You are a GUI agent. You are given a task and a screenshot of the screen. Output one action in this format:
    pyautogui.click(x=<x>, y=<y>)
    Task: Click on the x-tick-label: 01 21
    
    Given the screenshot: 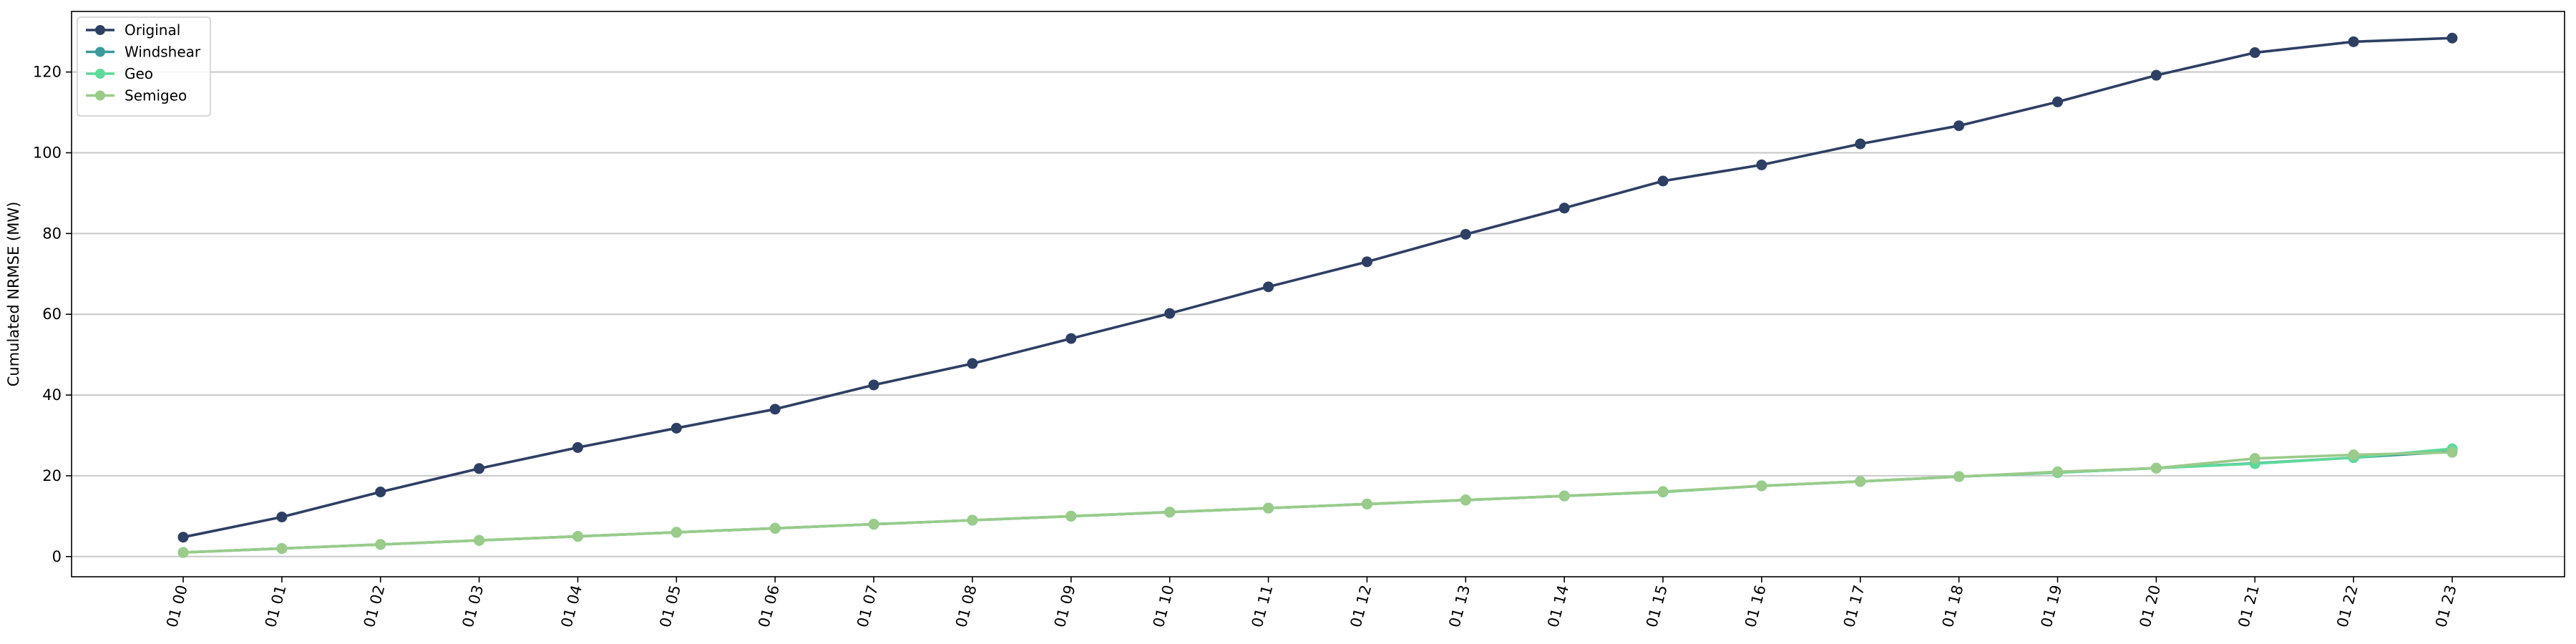 What is the action you would take?
    pyautogui.click(x=2249, y=606)
    